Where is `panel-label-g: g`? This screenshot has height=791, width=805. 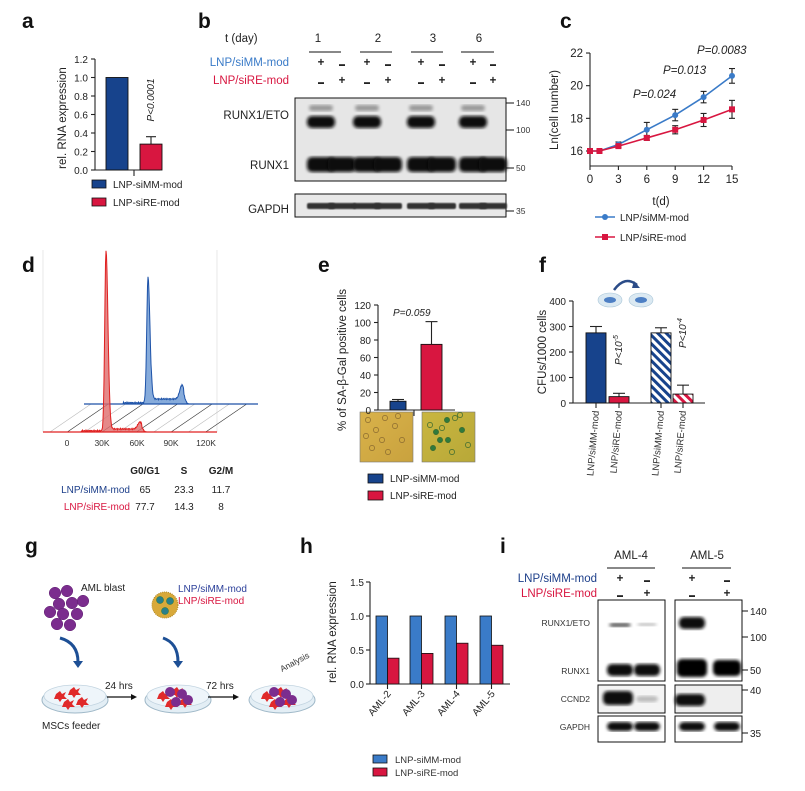 panel-label-g: g is located at coordinates (31, 546).